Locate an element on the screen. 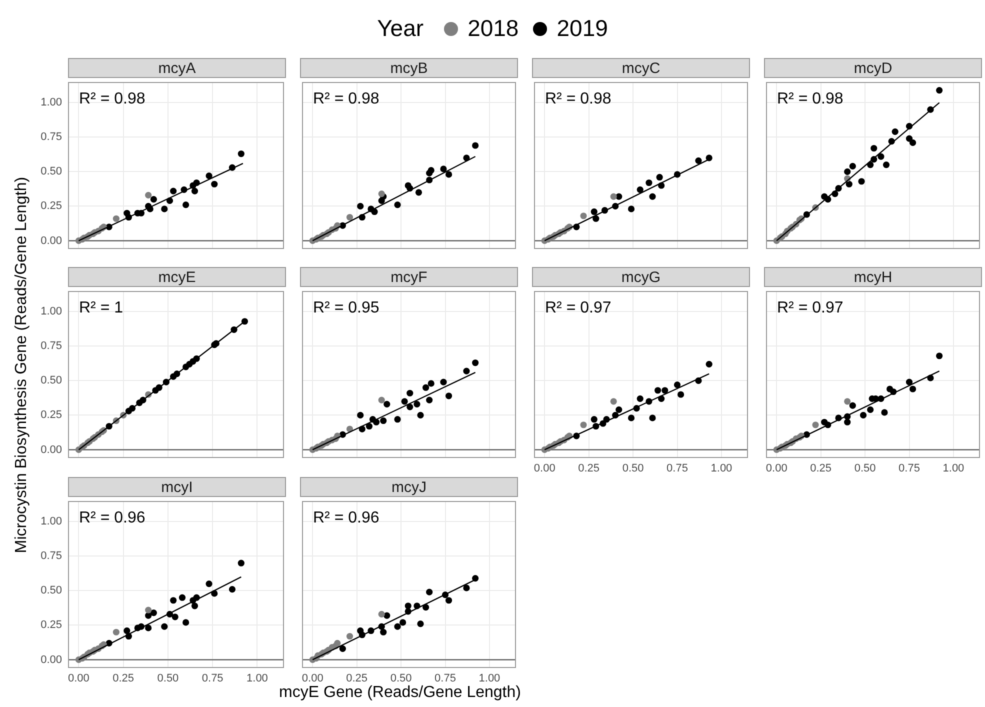  legend-title: Year is located at coordinates (400, 28).